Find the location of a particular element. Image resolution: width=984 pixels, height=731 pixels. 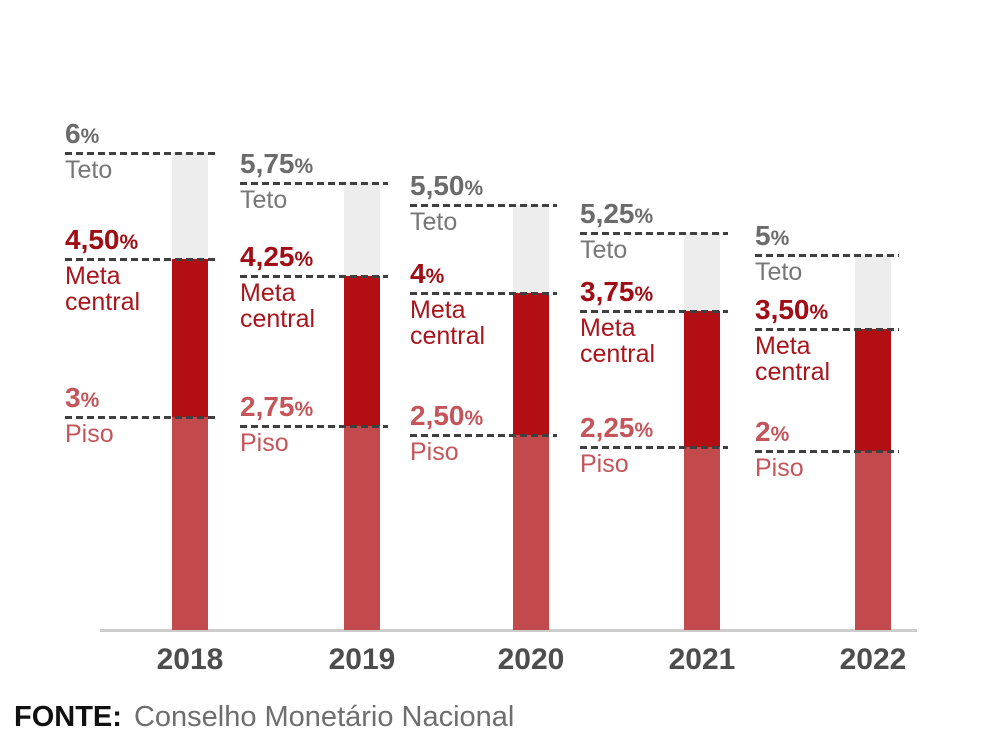

source-label: FONTE: is located at coordinates (68, 716).